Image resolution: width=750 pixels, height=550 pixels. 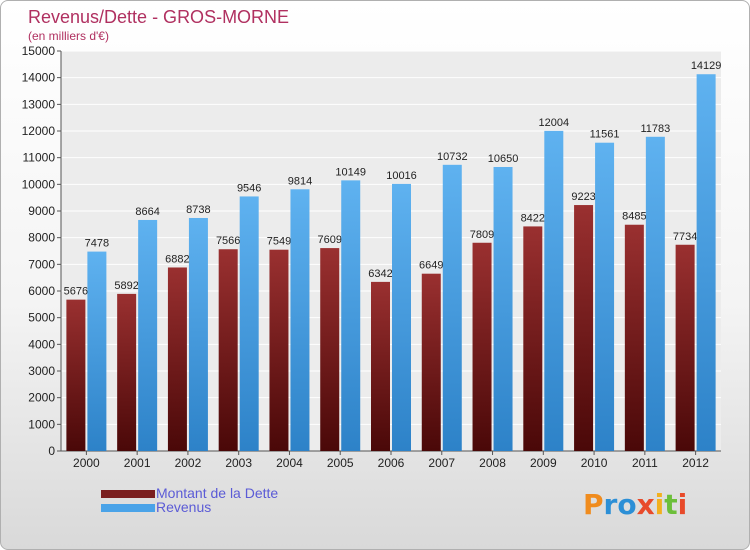 What do you see at coordinates (97, 244) in the screenshot?
I see `data-label-revenus: 7478` at bounding box center [97, 244].